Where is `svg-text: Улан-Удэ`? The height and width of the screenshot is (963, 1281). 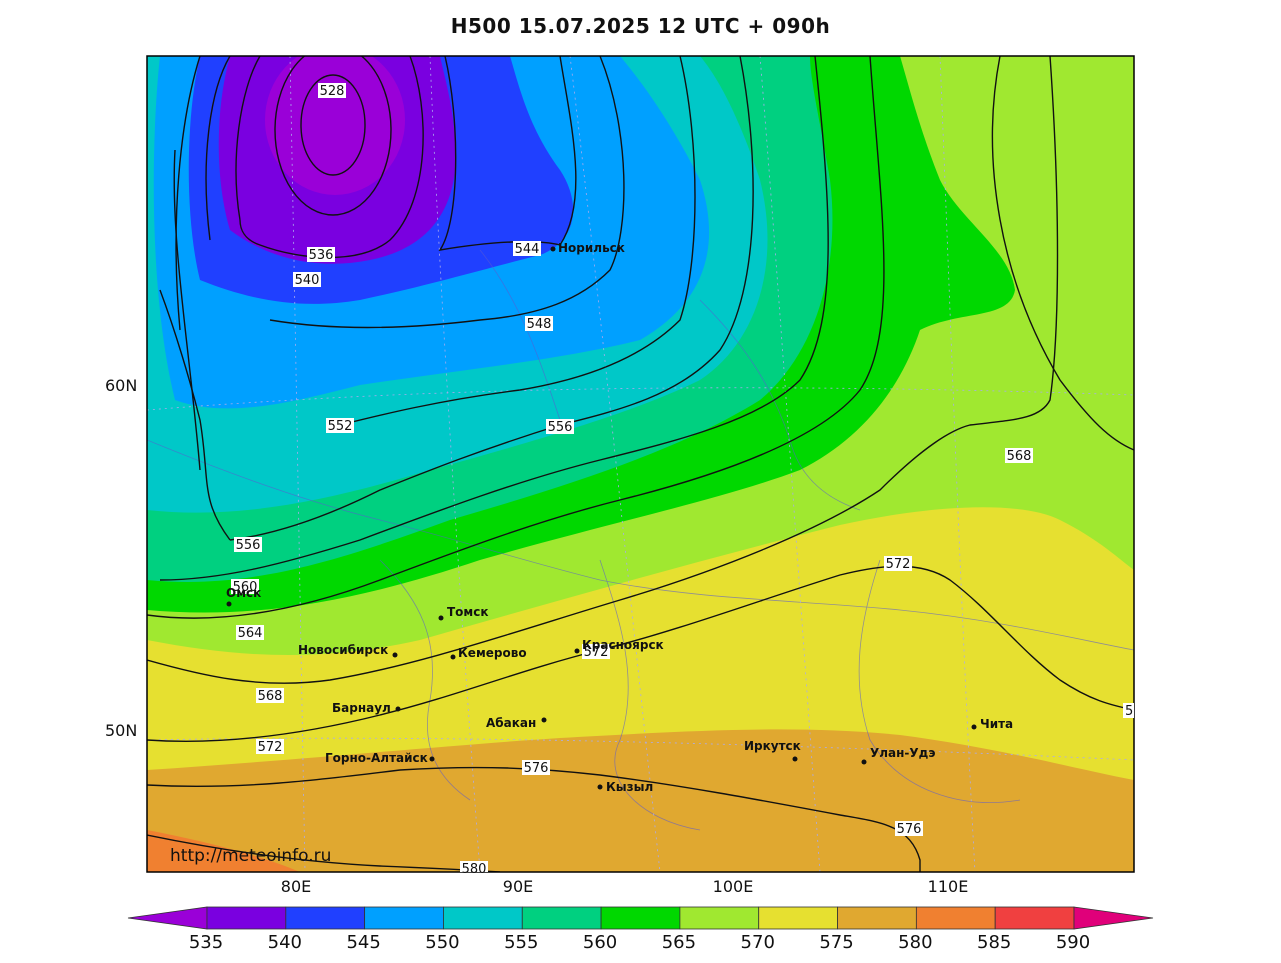 svg-text: Улан-Удэ is located at coordinates (902, 753).